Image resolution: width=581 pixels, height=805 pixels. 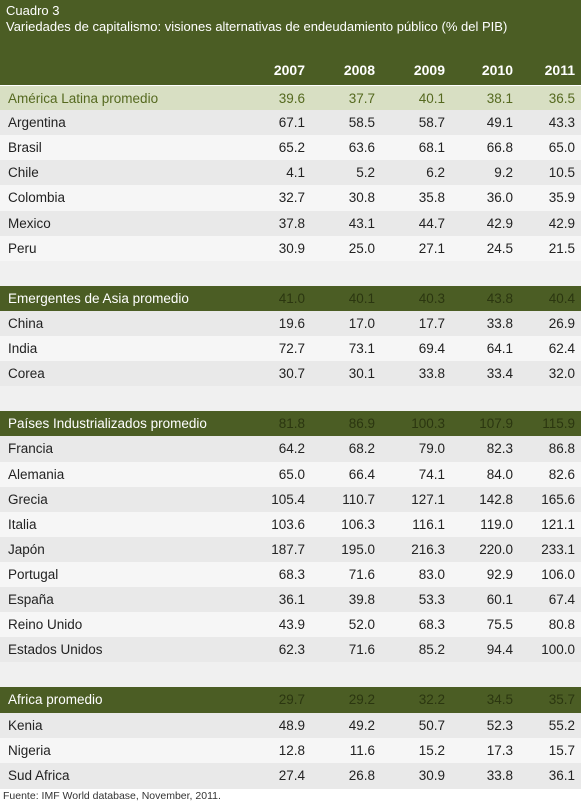 What do you see at coordinates (561, 348) in the screenshot?
I see `cell-value: 62.4` at bounding box center [561, 348].